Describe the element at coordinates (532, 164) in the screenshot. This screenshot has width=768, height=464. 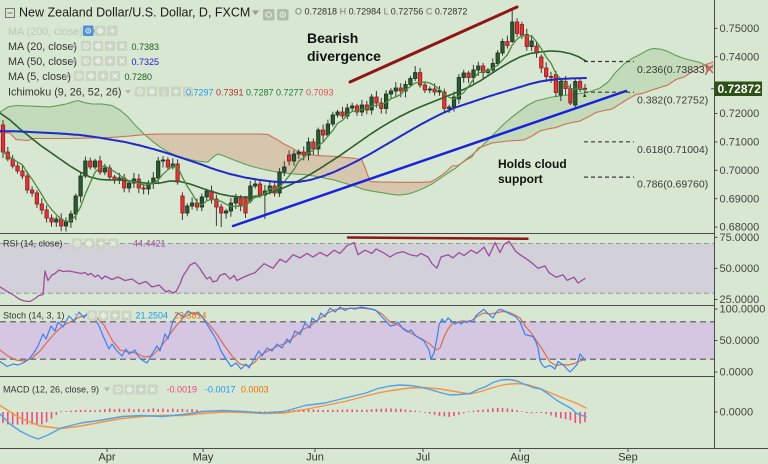
I see `svg-text: Holds cloud` at that location.